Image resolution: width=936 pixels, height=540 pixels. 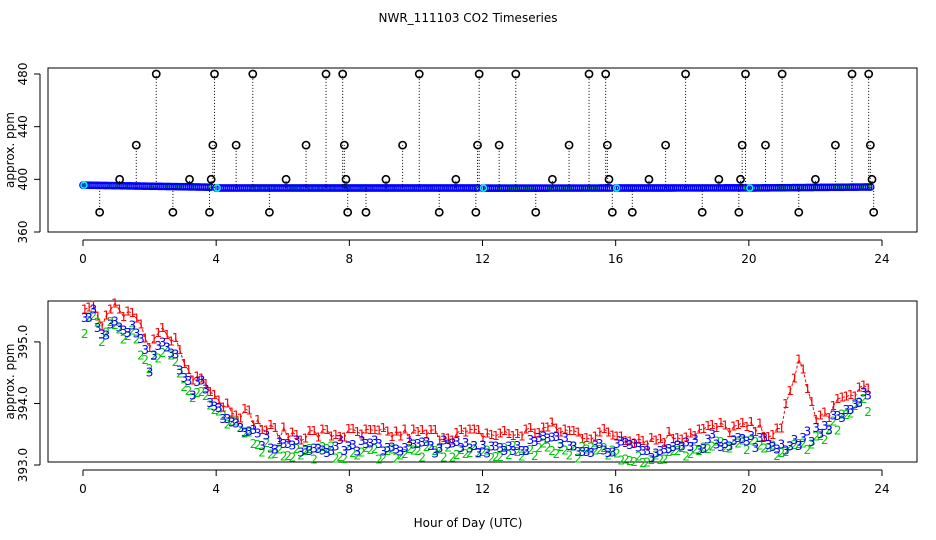 I want to click on x-tick-label: 24, so click(x=881, y=259).